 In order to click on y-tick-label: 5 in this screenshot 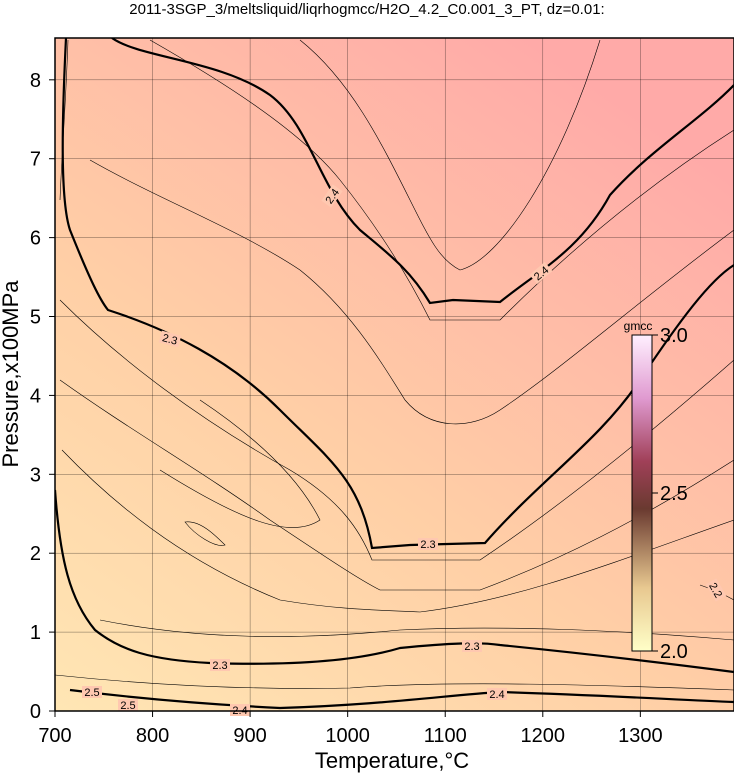, I will do `click(35, 318)`.